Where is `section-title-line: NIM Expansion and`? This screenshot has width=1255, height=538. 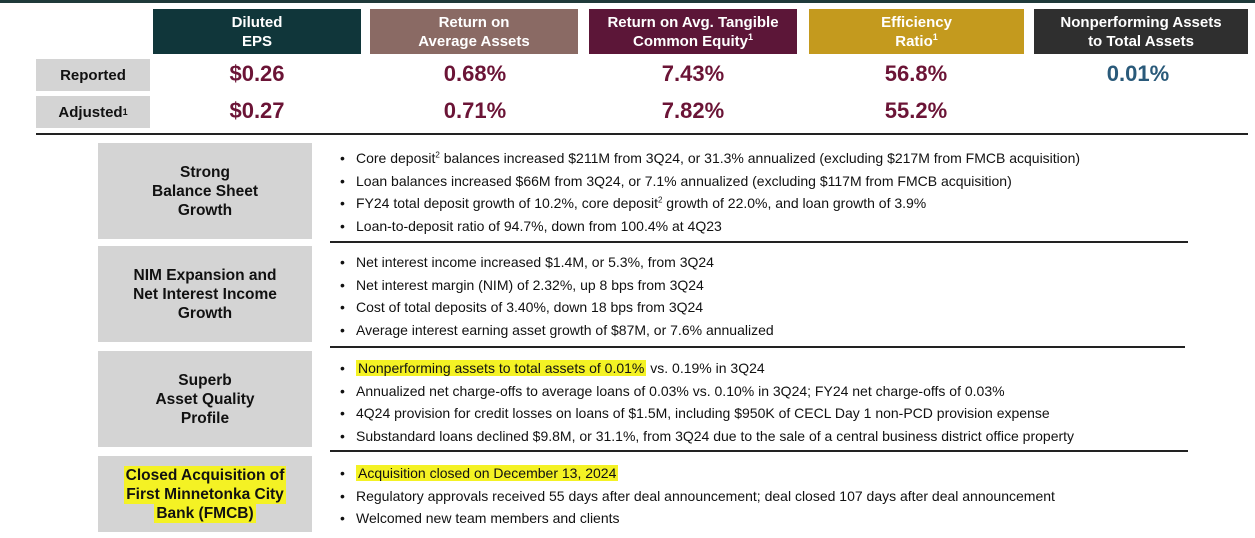 section-title-line: NIM Expansion and is located at coordinates (205, 275).